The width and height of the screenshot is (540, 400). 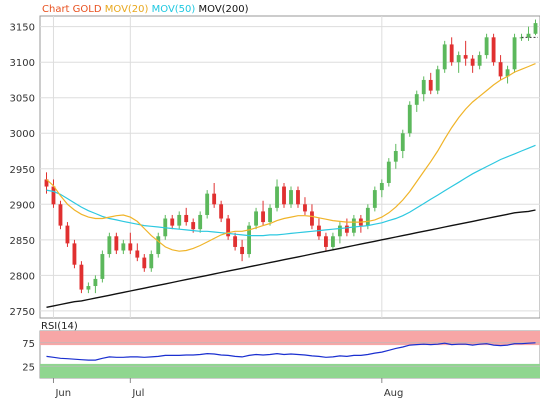 I want to click on rsi-oversold-band, so click(x=290, y=370).